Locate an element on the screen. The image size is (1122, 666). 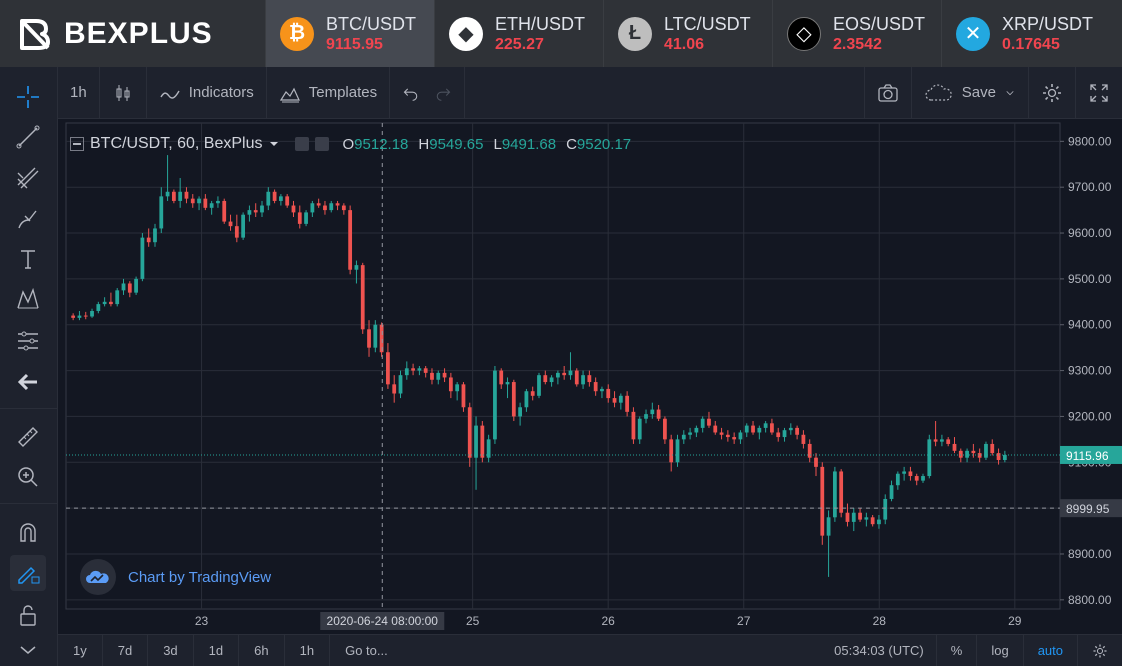
stay-in-drawing-mode-tool is located at coordinates (28, 573).